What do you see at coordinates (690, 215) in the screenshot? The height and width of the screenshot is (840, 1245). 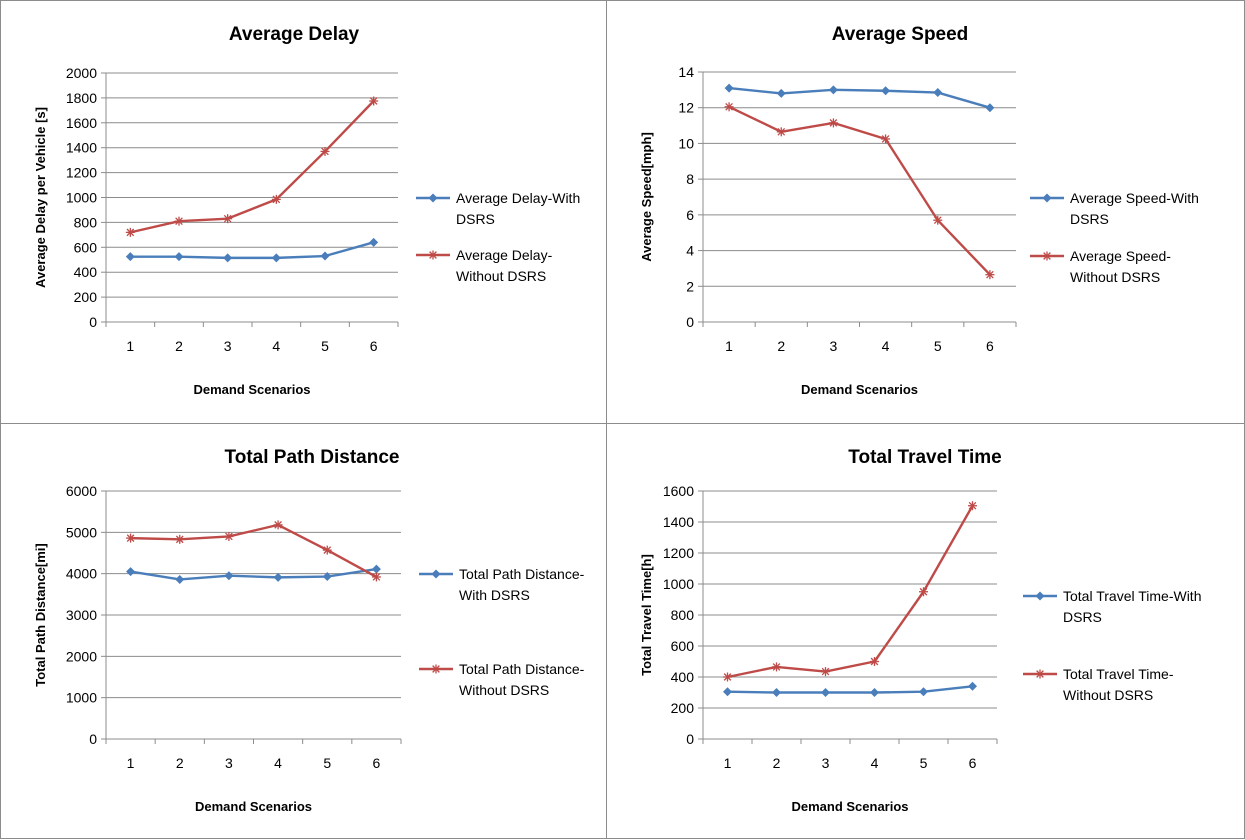 I see `y-tick-label: 6` at bounding box center [690, 215].